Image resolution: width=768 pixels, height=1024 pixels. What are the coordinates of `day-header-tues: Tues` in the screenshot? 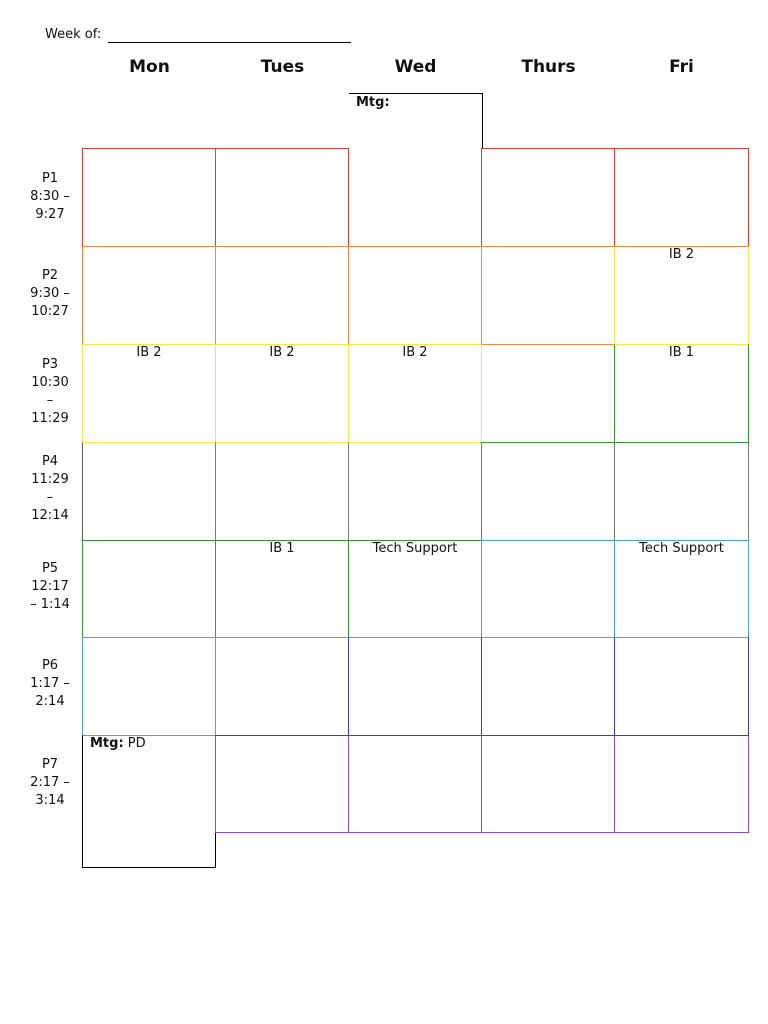 It's located at (282, 67).